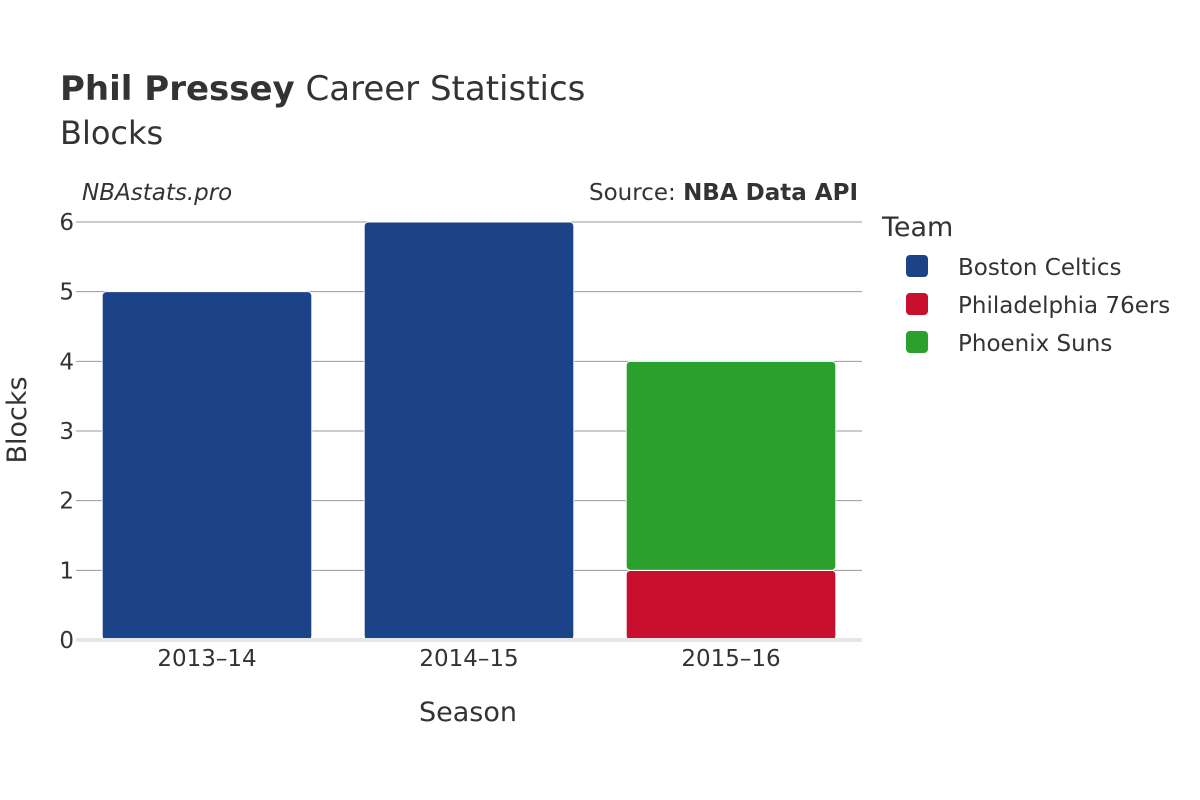  What do you see at coordinates (206, 659) in the screenshot?
I see `x-tick-label: 2013–14` at bounding box center [206, 659].